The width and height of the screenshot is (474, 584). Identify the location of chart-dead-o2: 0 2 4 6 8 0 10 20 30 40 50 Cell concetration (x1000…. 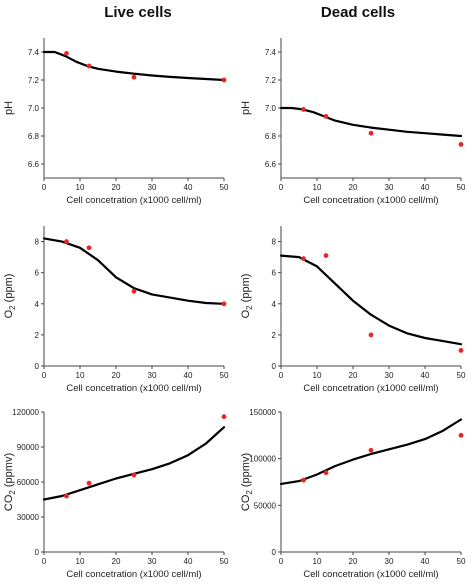
(353, 310).